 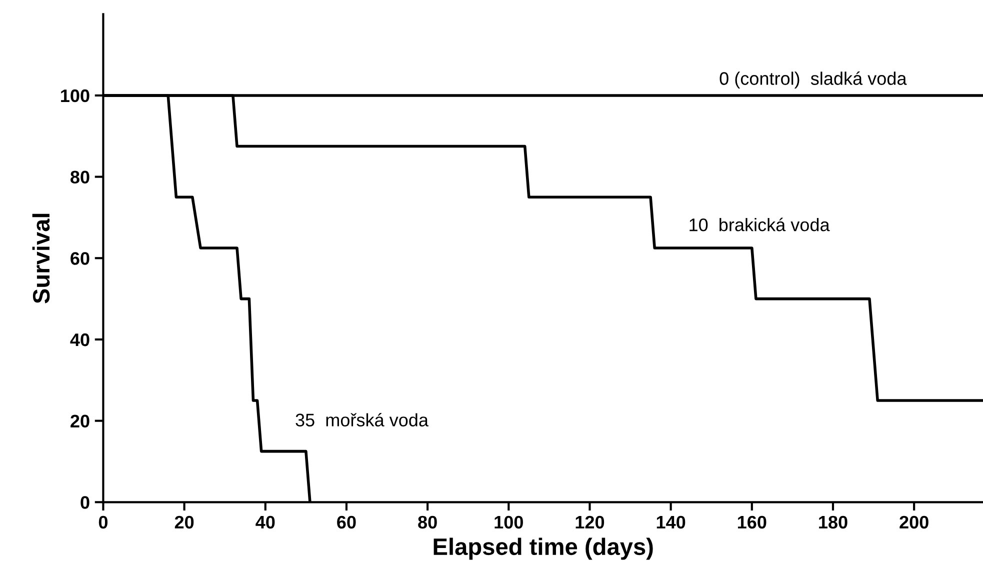 I want to click on x-tick-label: 20, so click(x=184, y=522).